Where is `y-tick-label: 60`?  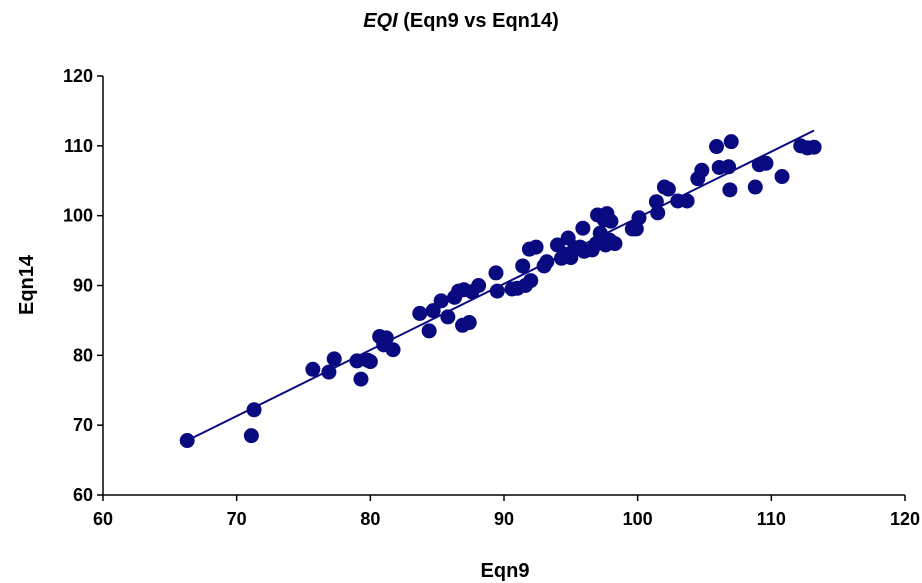
y-tick-label: 60 is located at coordinates (83, 495).